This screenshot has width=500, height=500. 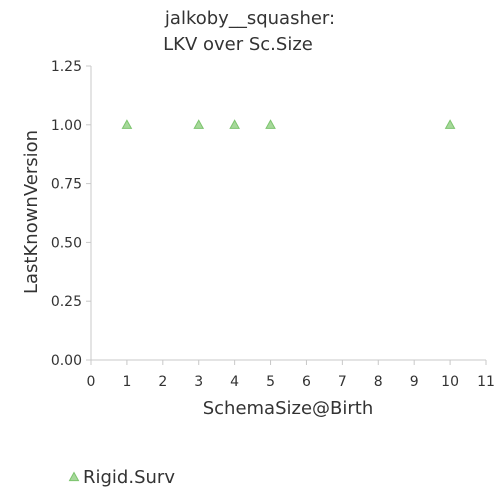 I want to click on legend-marker-triangle-icon, so click(x=74, y=476).